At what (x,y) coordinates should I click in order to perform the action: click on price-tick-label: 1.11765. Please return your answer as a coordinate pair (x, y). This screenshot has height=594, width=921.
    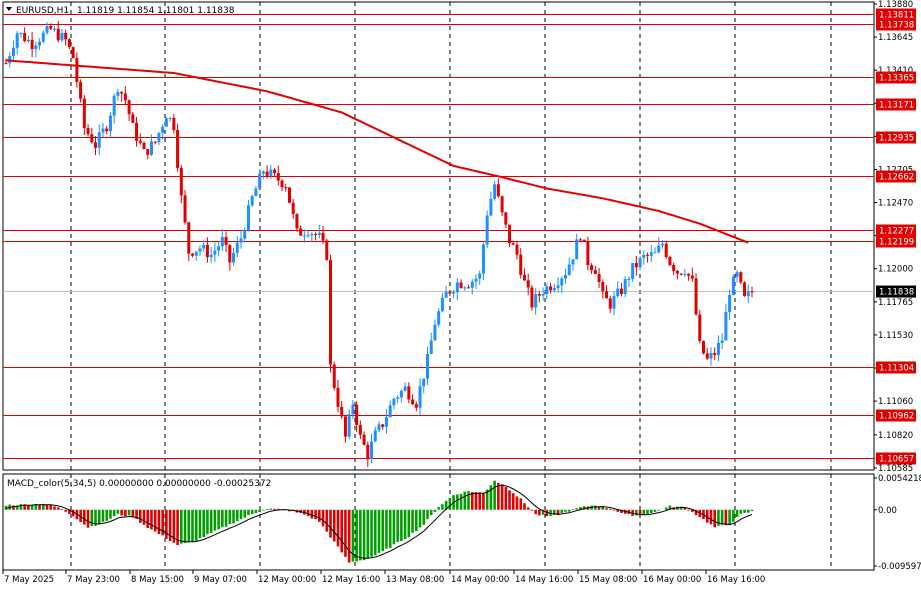
    Looking at the image, I should click on (895, 303).